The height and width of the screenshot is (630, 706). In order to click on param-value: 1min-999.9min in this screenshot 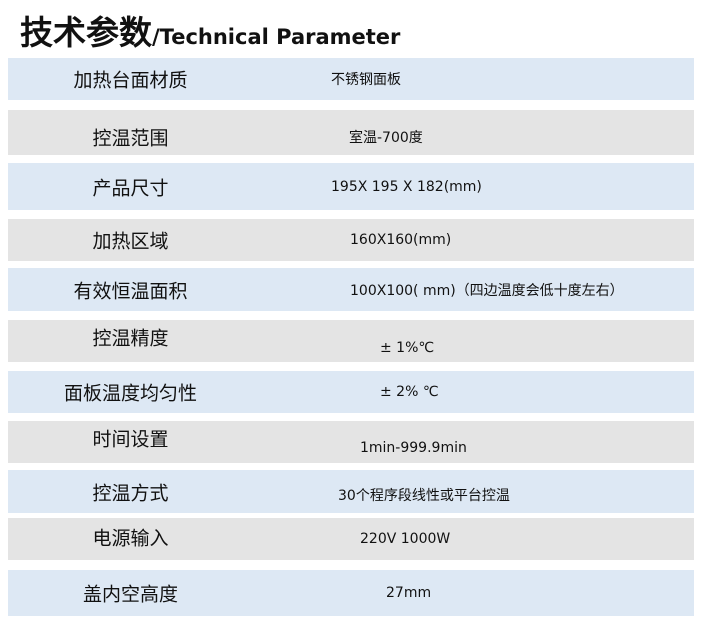, I will do `click(413, 448)`.